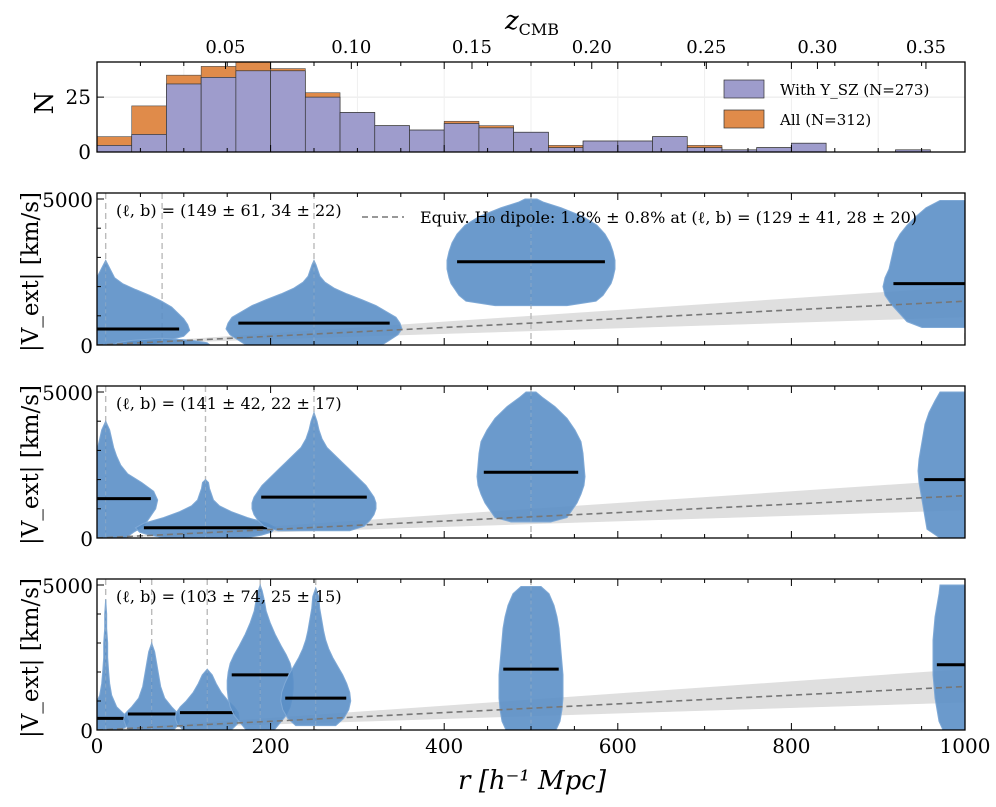 The width and height of the screenshot is (996, 807). I want to click on x-tick-label: 200, so click(271, 746).